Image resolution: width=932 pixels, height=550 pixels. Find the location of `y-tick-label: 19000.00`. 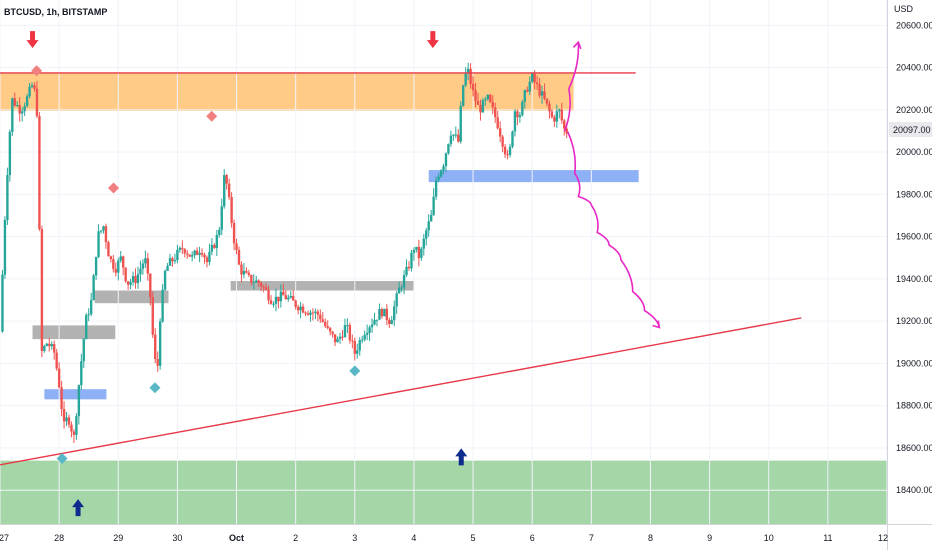

y-tick-label: 19000.00 is located at coordinates (914, 363).